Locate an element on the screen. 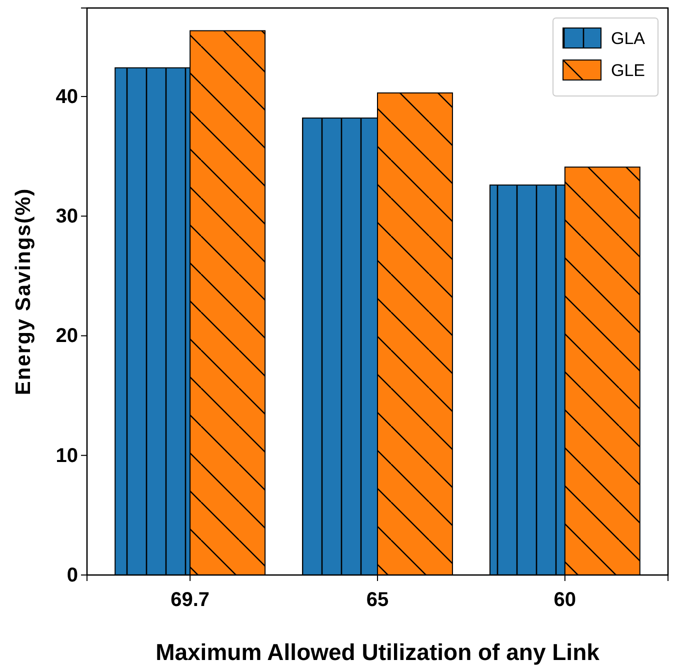 This screenshot has height=668, width=695. y-tick-label: 10 is located at coordinates (67, 455).